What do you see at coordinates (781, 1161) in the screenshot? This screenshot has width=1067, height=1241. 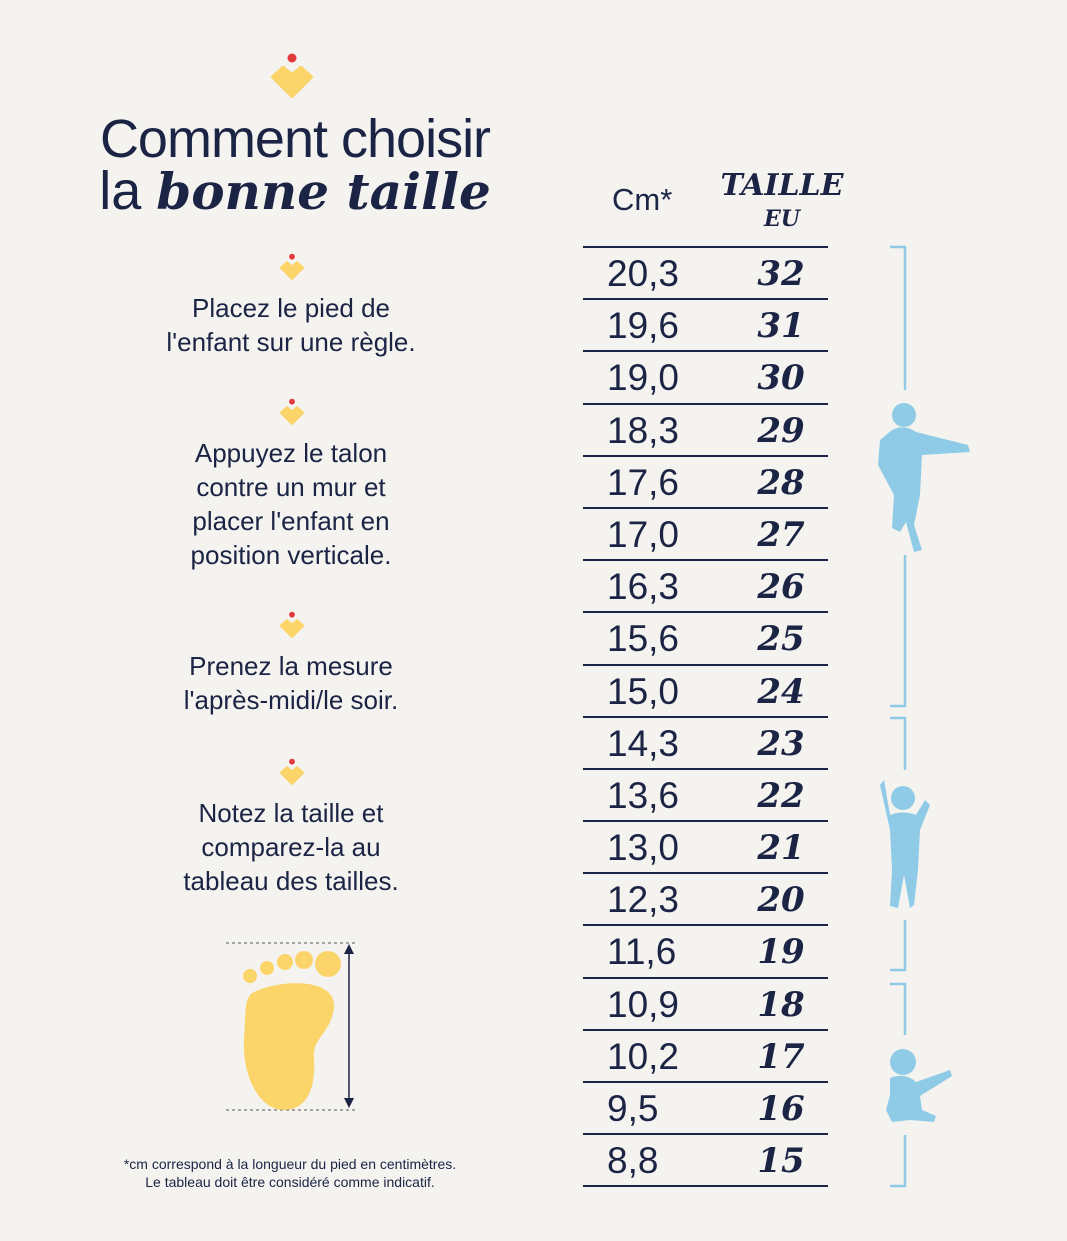 I see `eu-size: 15` at bounding box center [781, 1161].